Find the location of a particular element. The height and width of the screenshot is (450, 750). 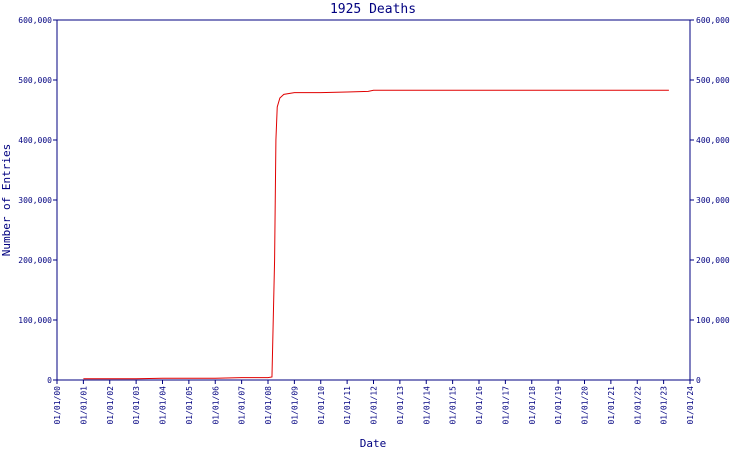

y-tick-label: 400,000 is located at coordinates (35, 140).